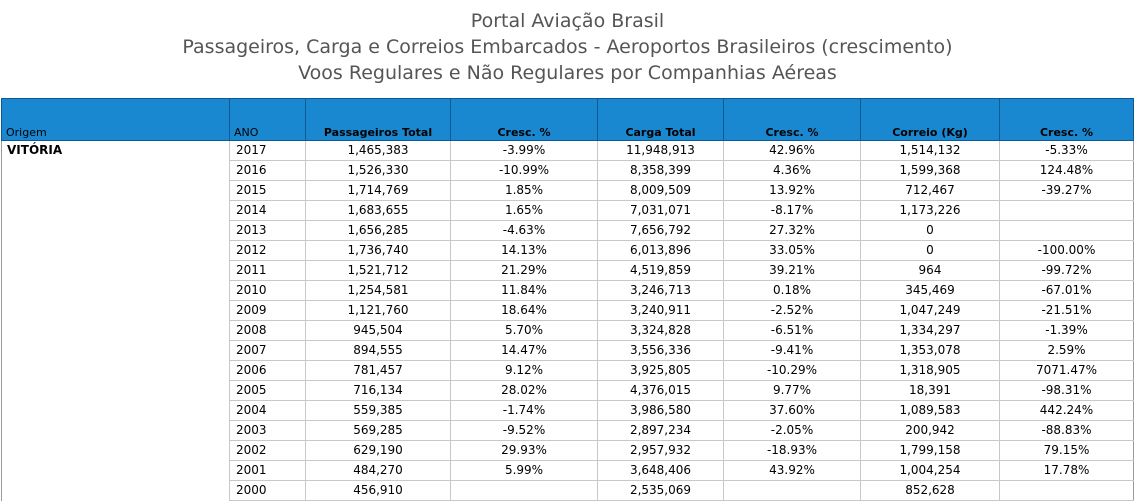 The height and width of the screenshot is (501, 1135). I want to click on mail-cell: 964, so click(930, 270).